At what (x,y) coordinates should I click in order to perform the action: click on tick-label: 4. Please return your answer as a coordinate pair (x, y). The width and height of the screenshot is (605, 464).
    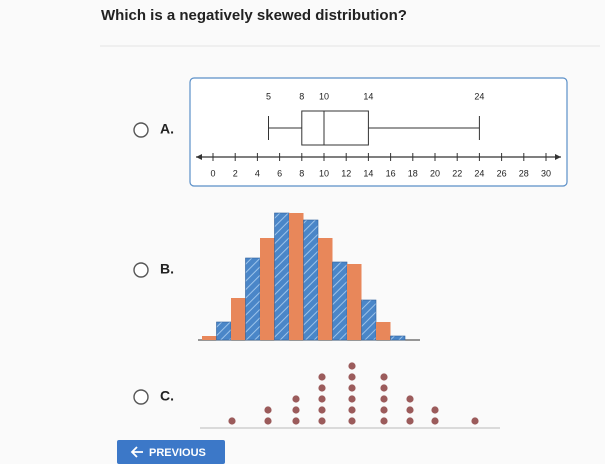
    Looking at the image, I should click on (257, 173).